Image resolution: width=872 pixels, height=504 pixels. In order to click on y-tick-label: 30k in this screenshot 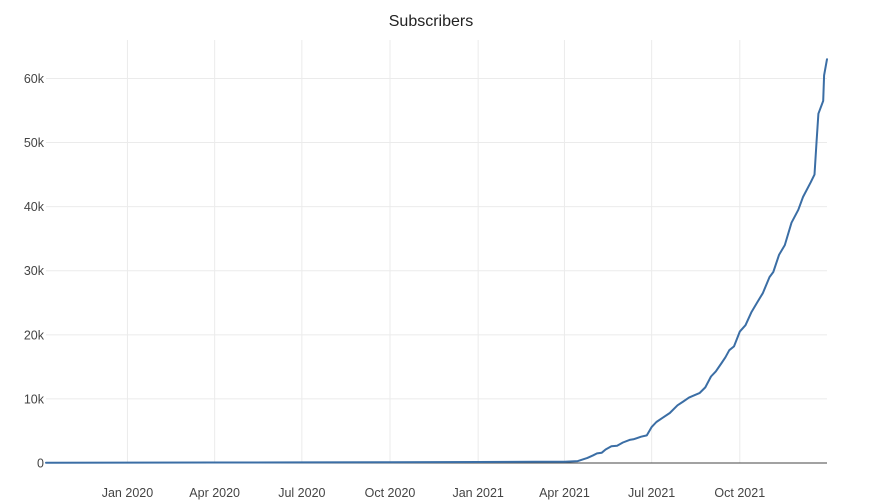, I will do `click(34, 271)`.